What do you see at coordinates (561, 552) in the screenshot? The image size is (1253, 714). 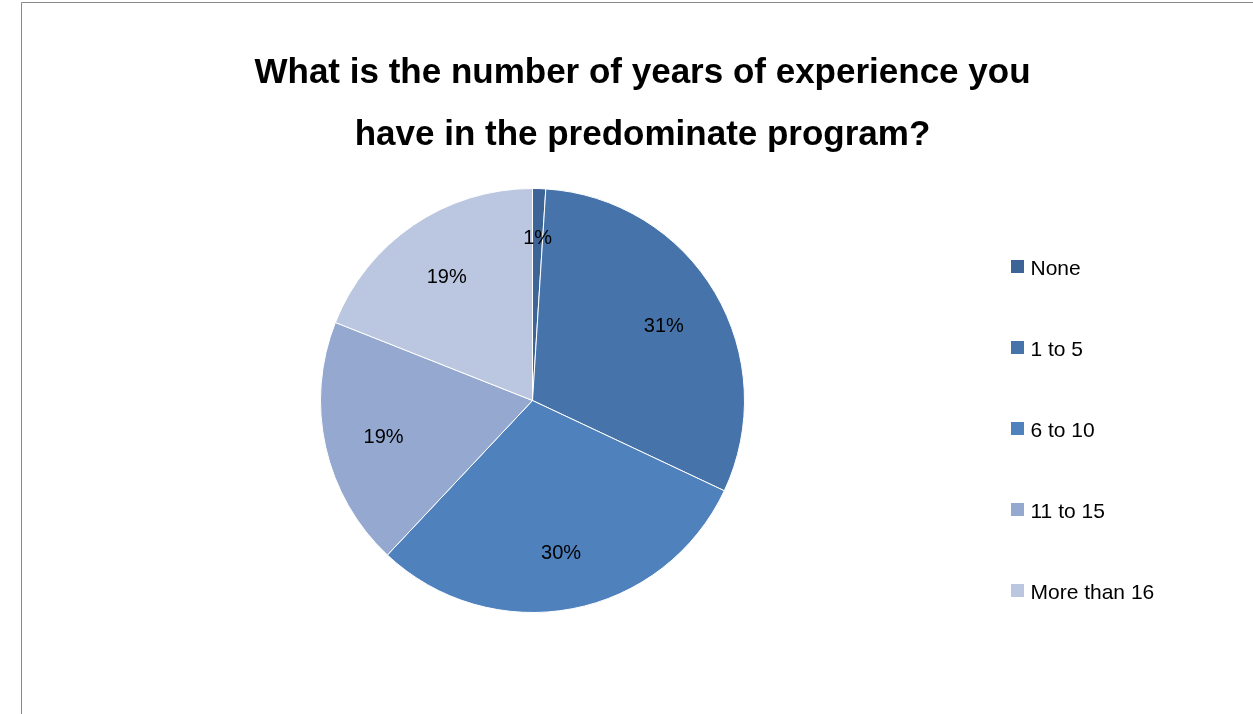 I see `data-label: 30%` at bounding box center [561, 552].